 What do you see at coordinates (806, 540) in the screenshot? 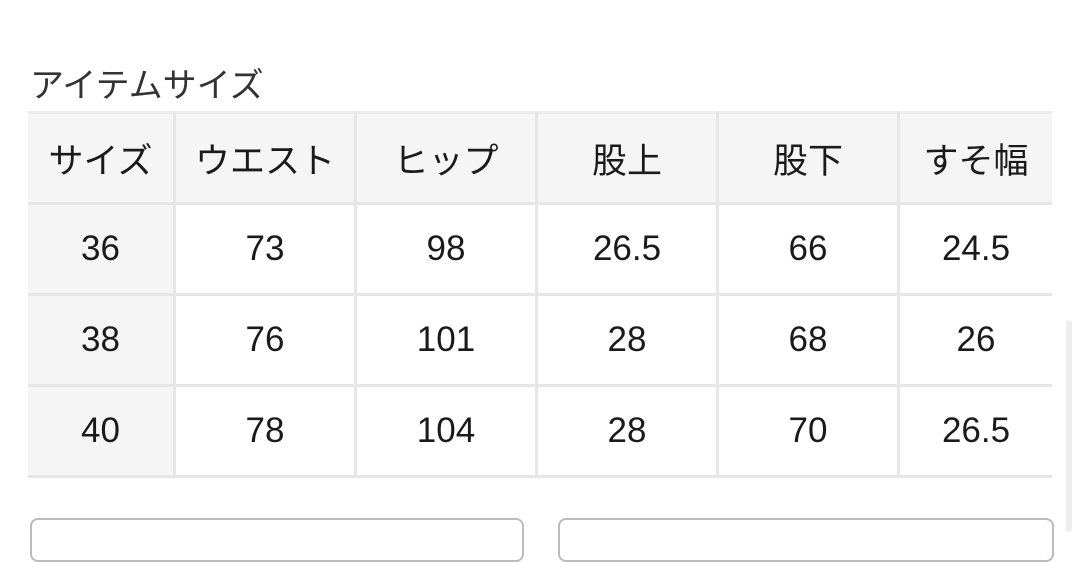
I see `right-button` at bounding box center [806, 540].